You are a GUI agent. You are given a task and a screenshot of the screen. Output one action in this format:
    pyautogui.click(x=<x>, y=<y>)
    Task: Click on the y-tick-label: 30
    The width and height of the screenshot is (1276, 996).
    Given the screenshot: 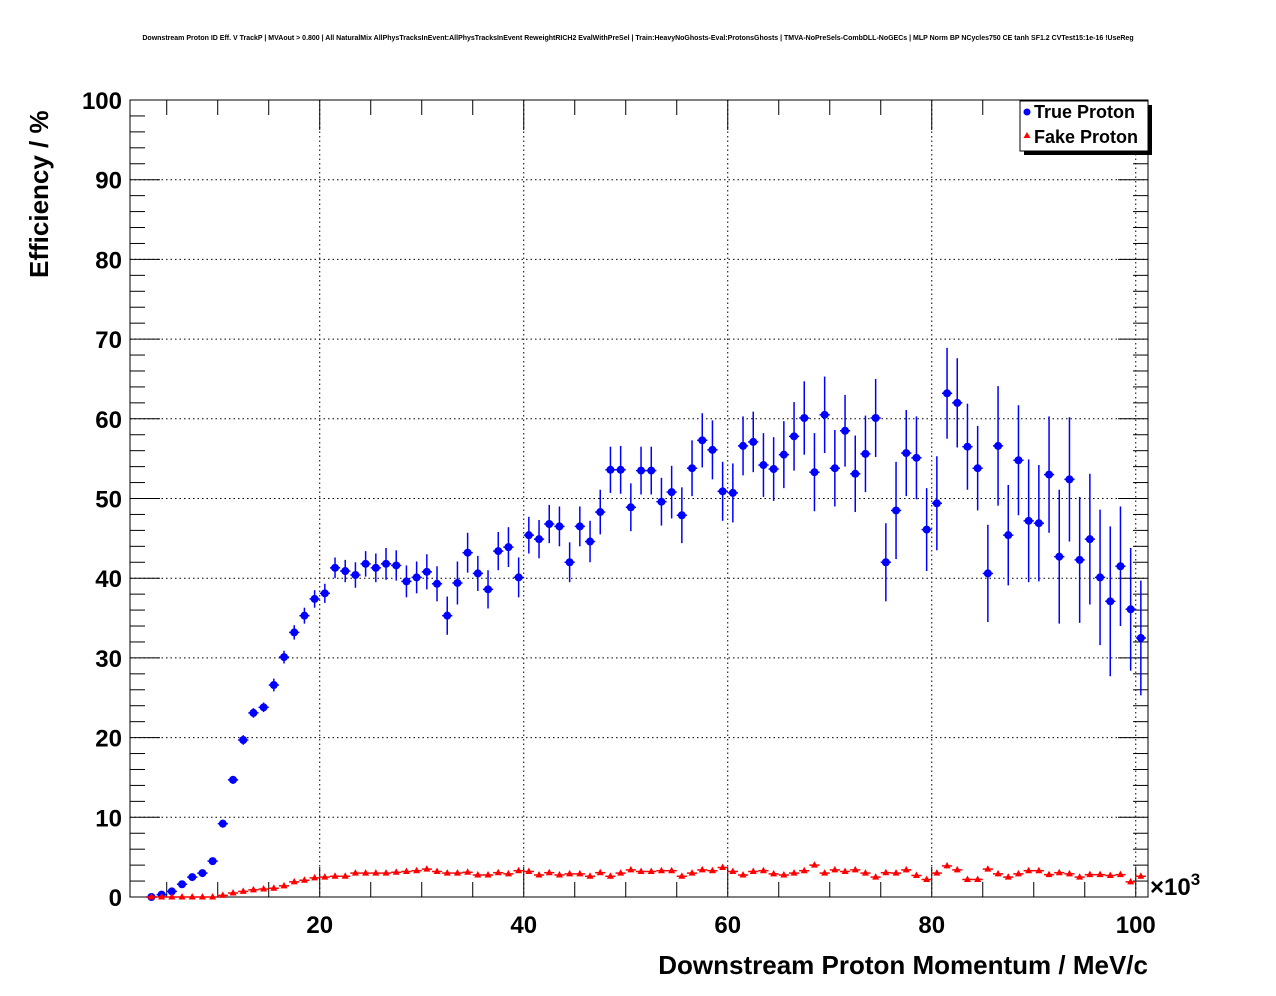 What is the action you would take?
    pyautogui.click(x=108, y=659)
    